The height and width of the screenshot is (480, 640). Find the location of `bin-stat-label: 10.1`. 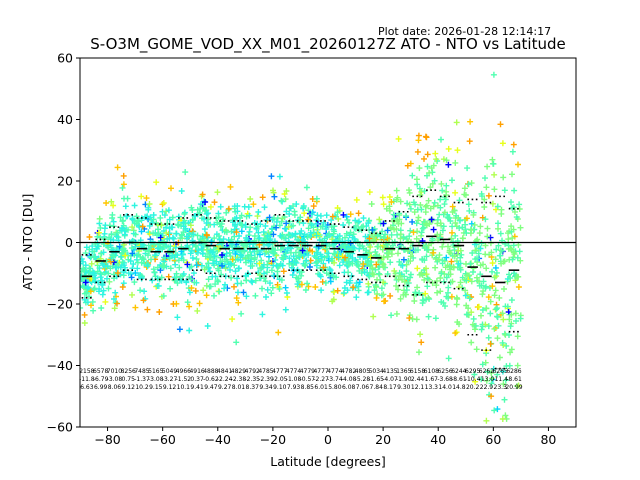

bin-stat-label: 10.1 is located at coordinates (184, 387).